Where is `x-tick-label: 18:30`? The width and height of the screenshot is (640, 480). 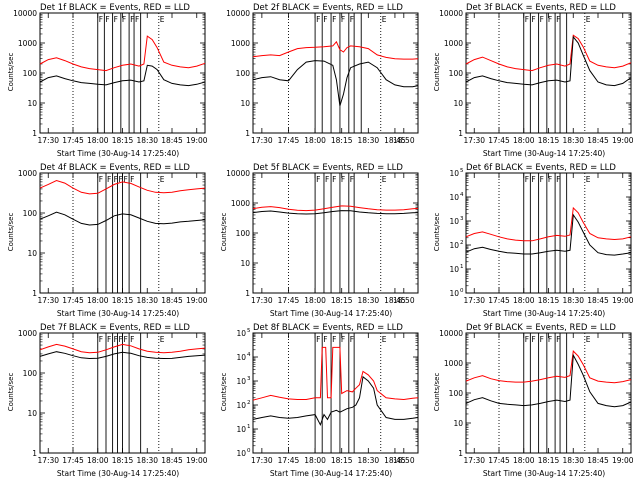
x-tick-label: 18:30 is located at coordinates (369, 460).